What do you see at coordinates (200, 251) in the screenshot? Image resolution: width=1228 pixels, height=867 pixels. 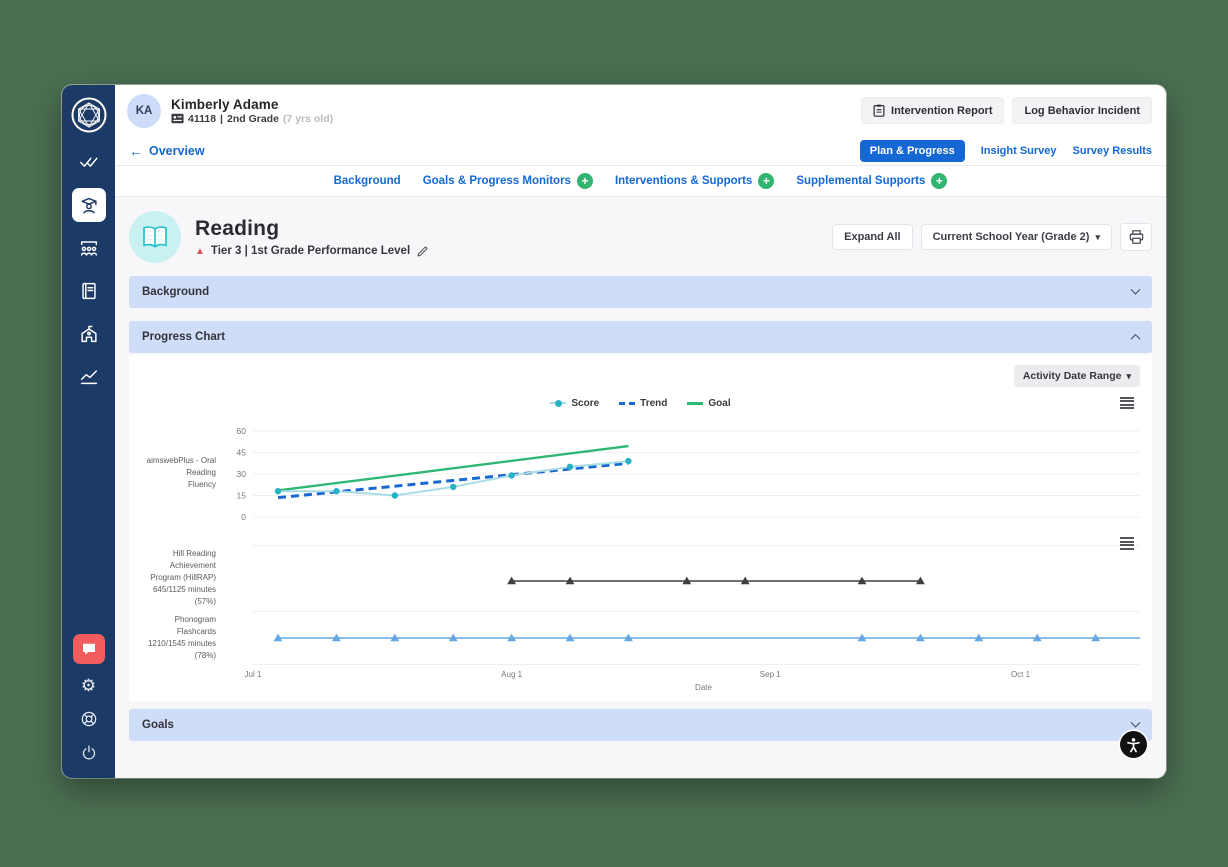 I see `tier-alert-icon: ▲` at bounding box center [200, 251].